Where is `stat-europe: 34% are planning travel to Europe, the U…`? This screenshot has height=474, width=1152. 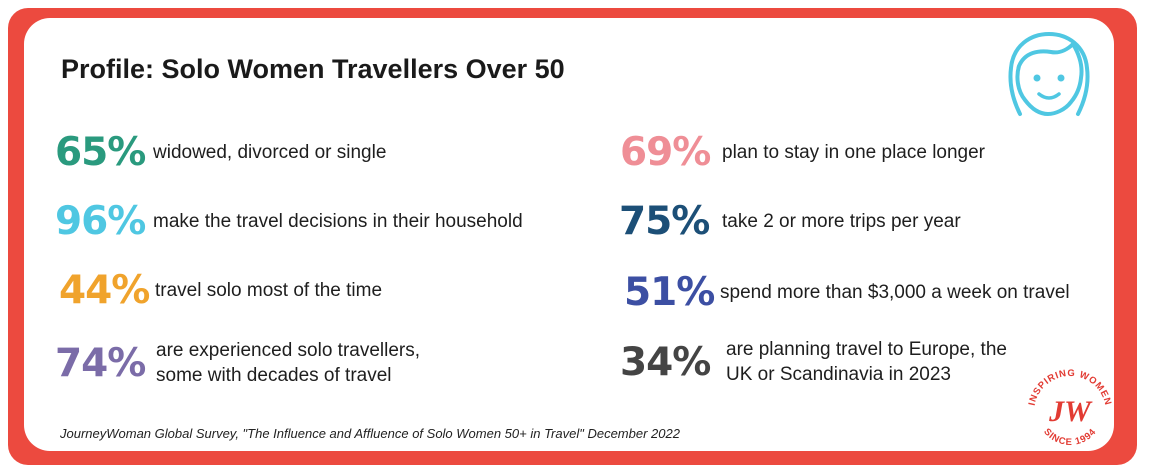
stat-europe: 34% are planning travel to Europe, the U… is located at coordinates (813, 362).